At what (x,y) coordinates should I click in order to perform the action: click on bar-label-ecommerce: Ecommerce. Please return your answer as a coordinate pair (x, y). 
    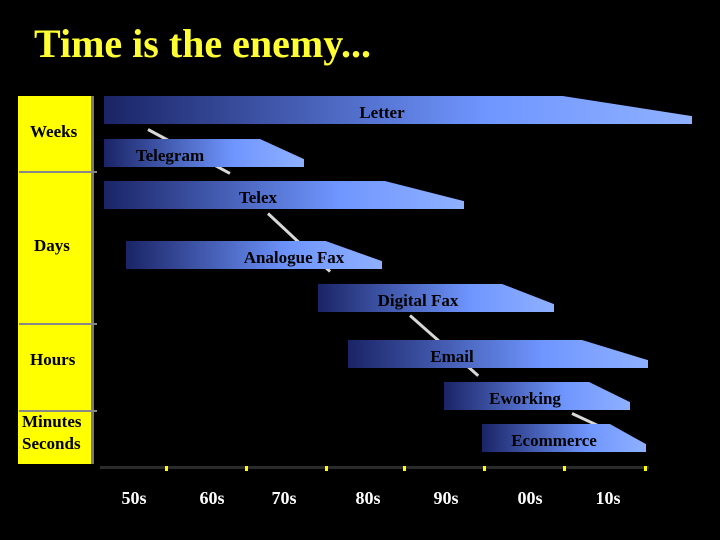
    Looking at the image, I should click on (554, 440).